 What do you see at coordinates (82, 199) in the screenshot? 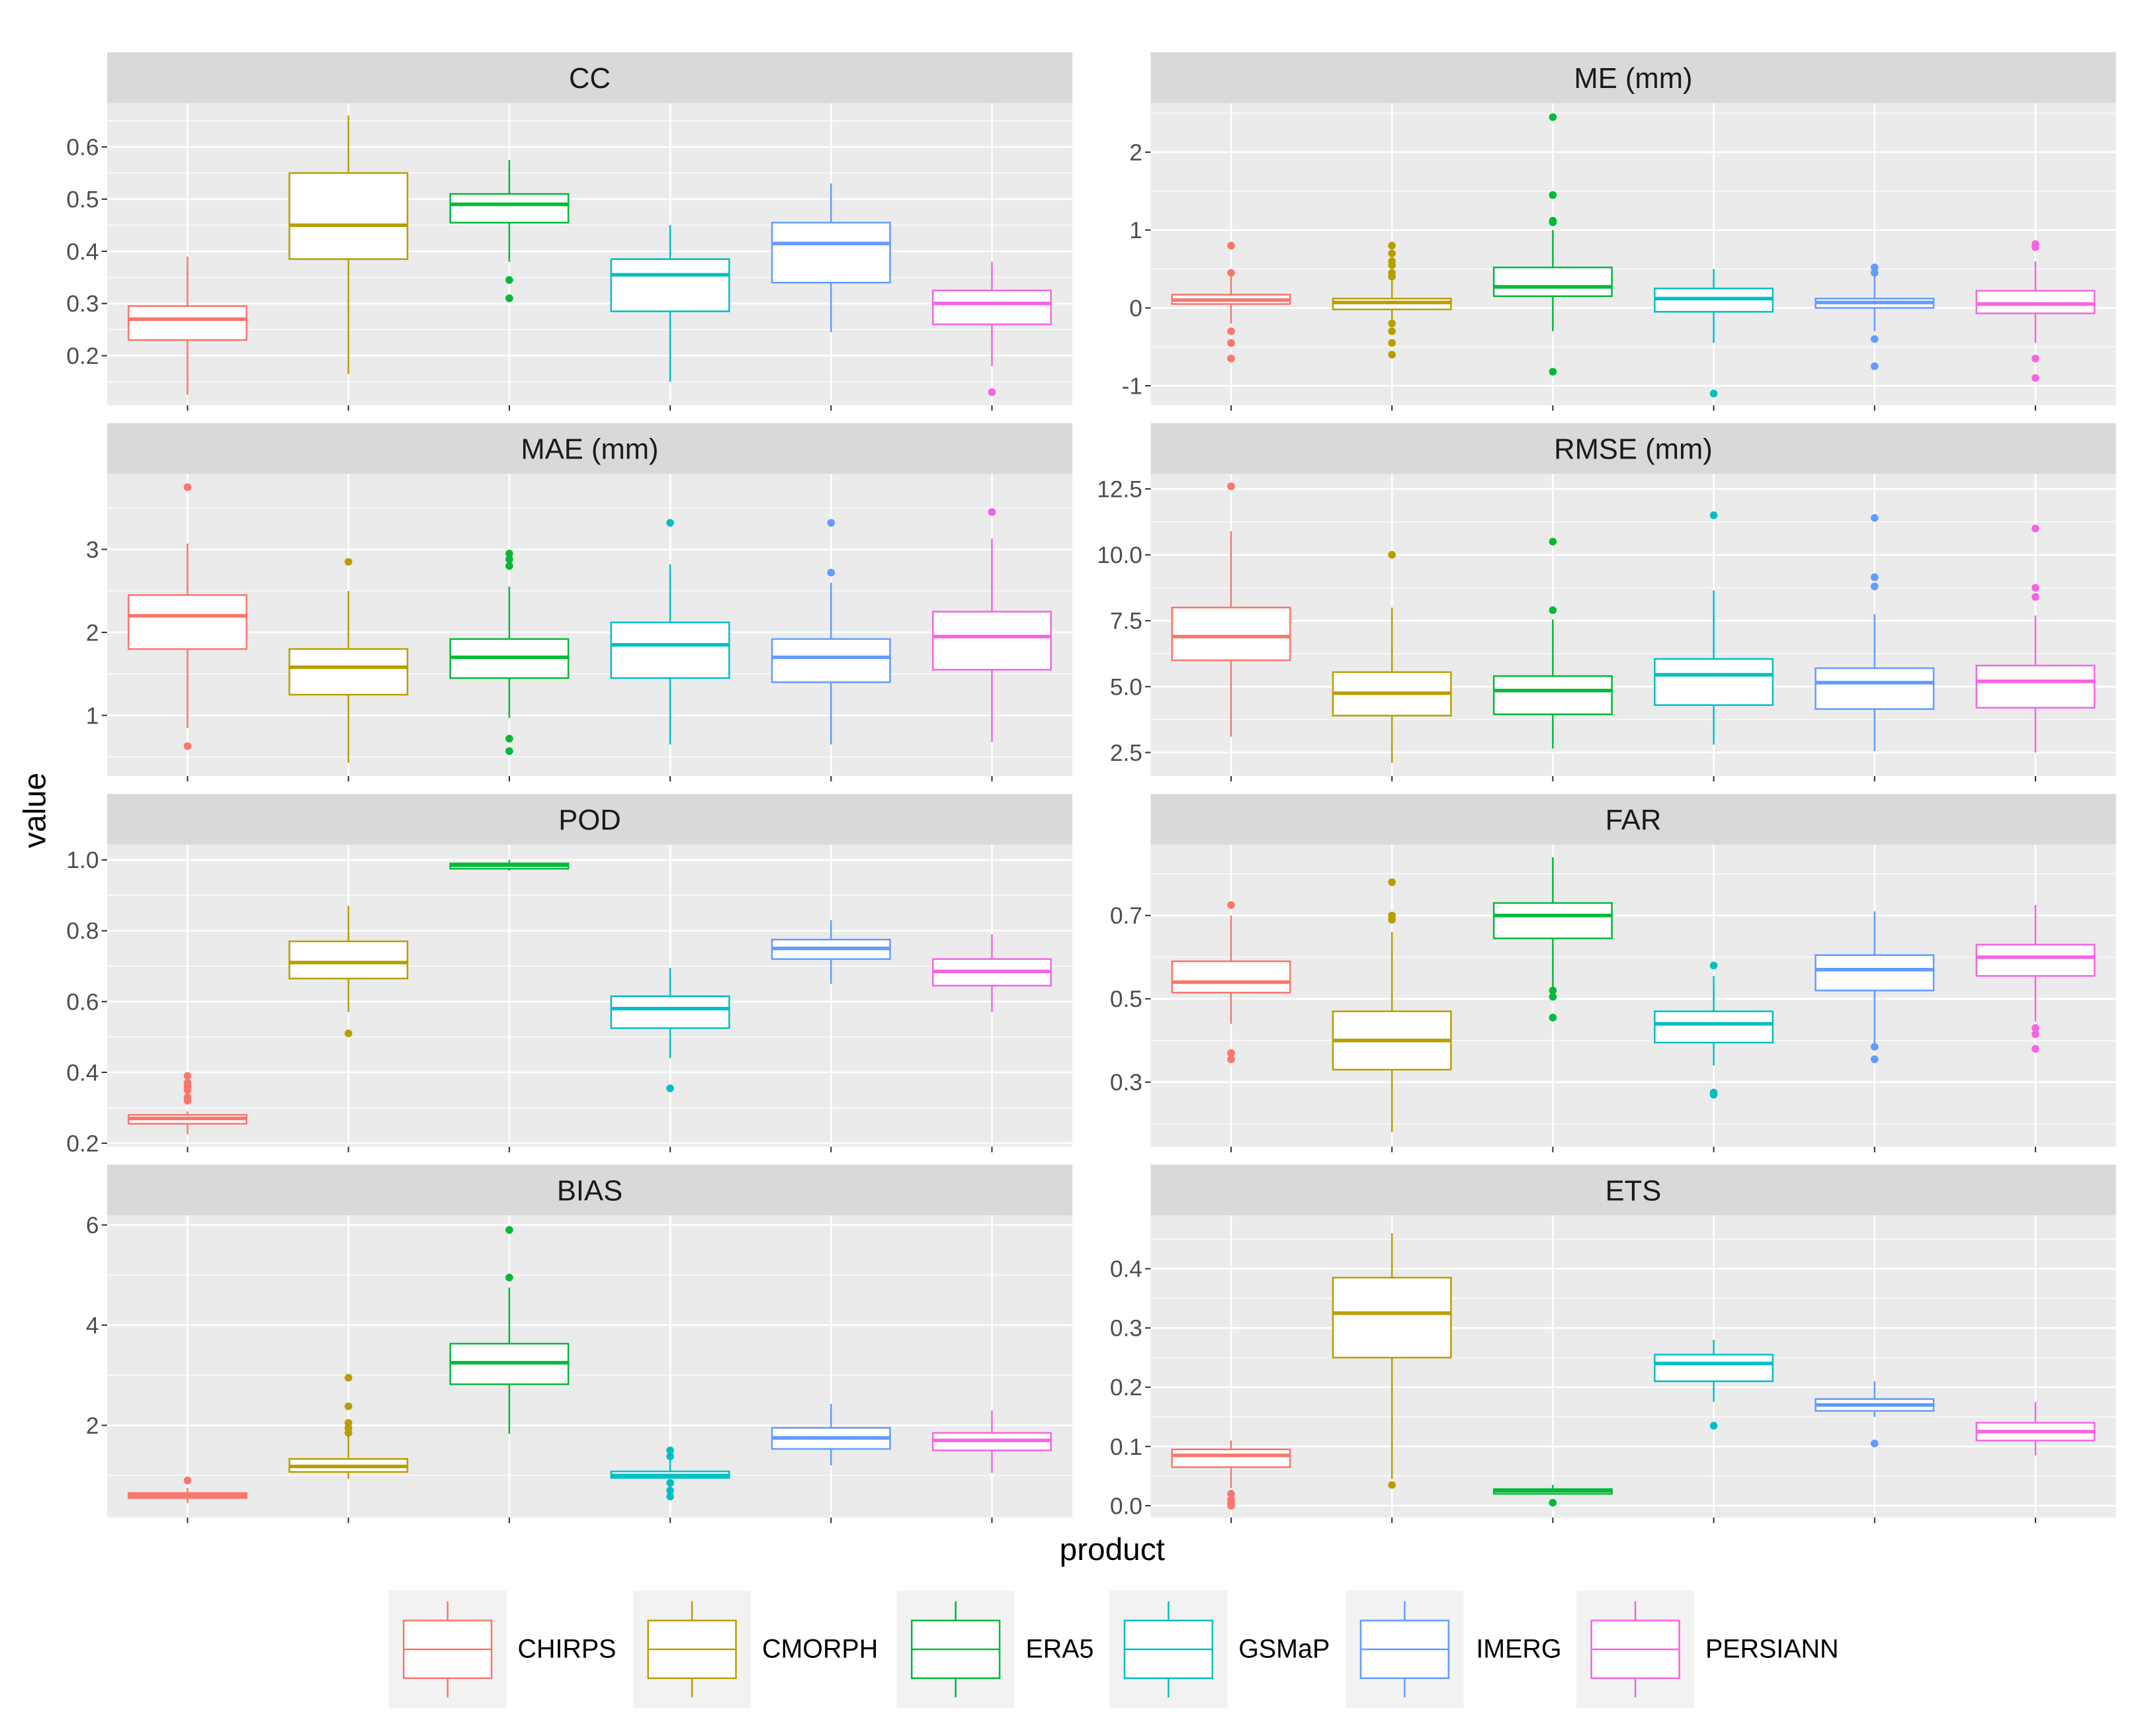
I see `y-tick-label: 0.5` at bounding box center [82, 199].